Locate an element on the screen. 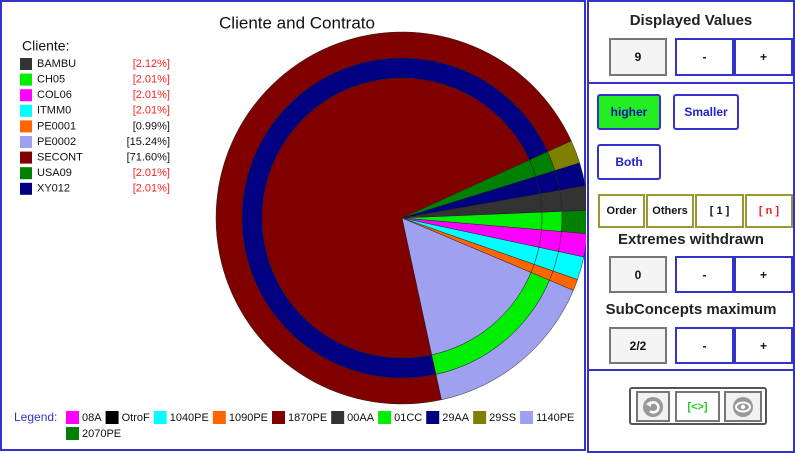 The image size is (795, 453). eye-icon is located at coordinates (743, 406).